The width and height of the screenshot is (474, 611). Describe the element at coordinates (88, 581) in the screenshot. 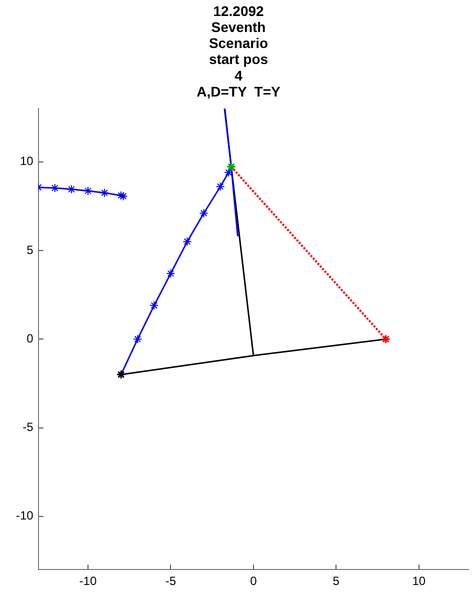

I see `x-tick-label: -10` at that location.